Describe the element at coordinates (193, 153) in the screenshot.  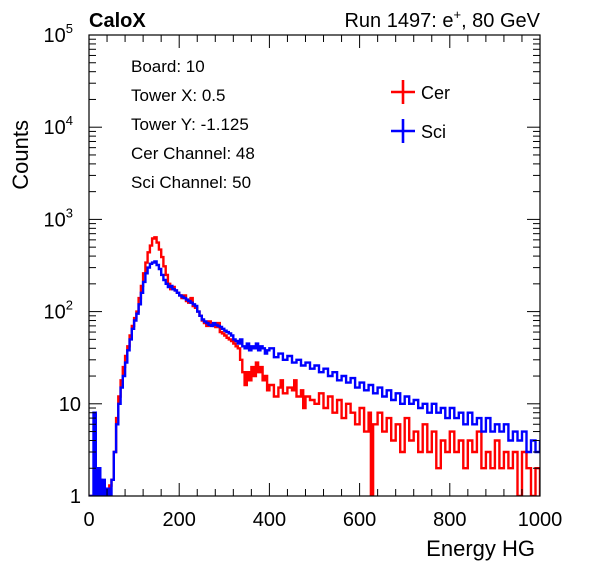
I see `info-line: Cer Channel: 48` at that location.